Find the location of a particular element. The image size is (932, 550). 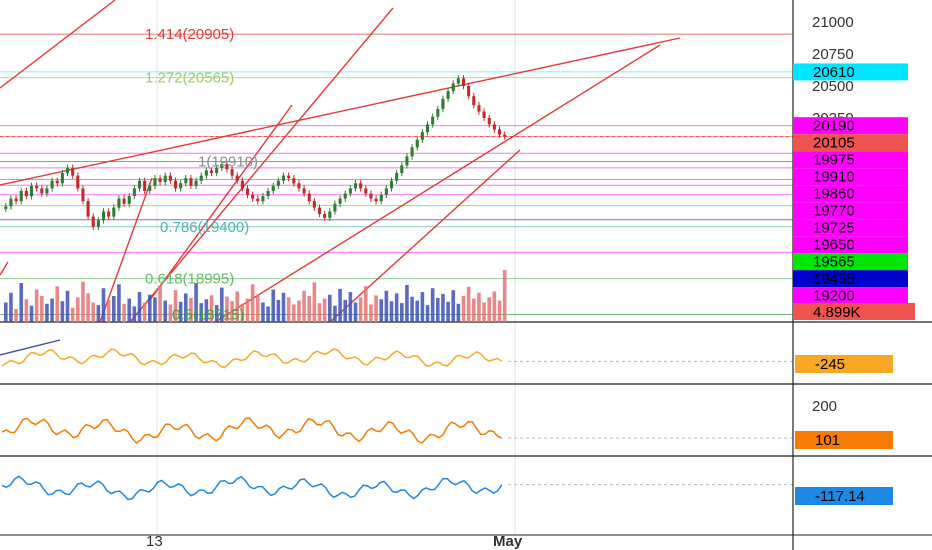

indicator-value: 101 is located at coordinates (827, 440).